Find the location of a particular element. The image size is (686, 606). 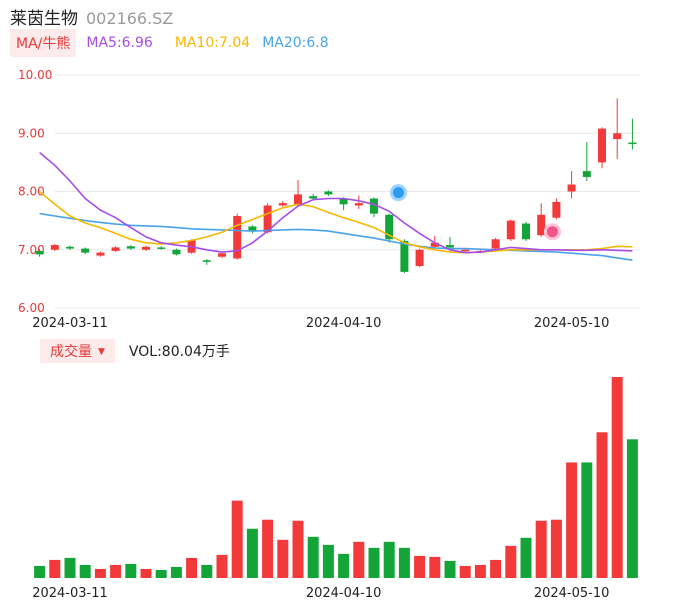

ma20-line is located at coordinates (336, 236).